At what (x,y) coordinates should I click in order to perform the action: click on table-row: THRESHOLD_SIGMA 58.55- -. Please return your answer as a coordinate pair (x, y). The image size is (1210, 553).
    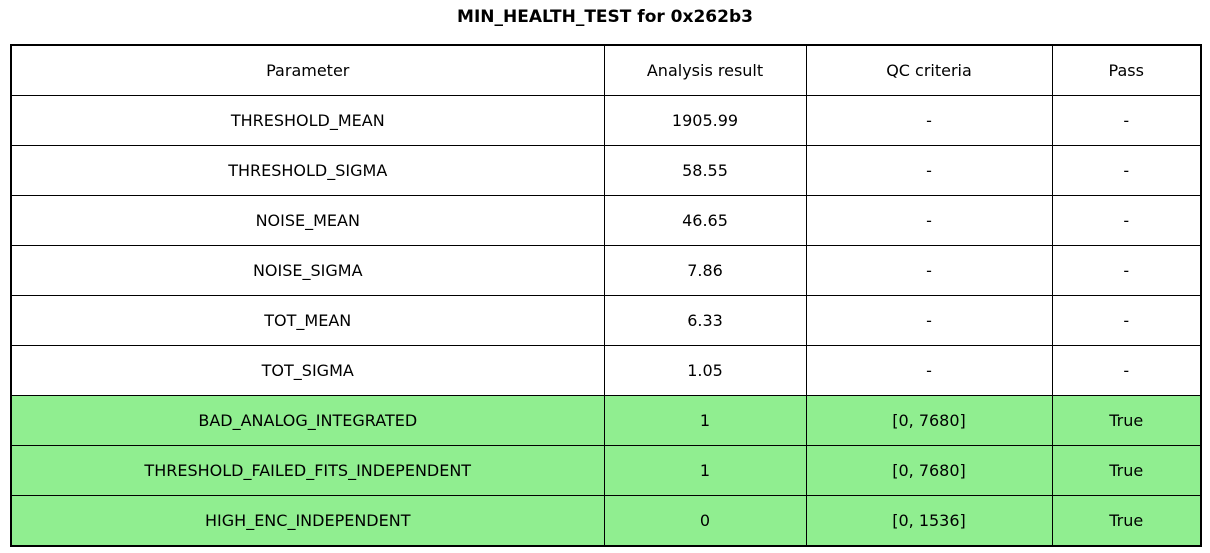
    Looking at the image, I should click on (606, 170).